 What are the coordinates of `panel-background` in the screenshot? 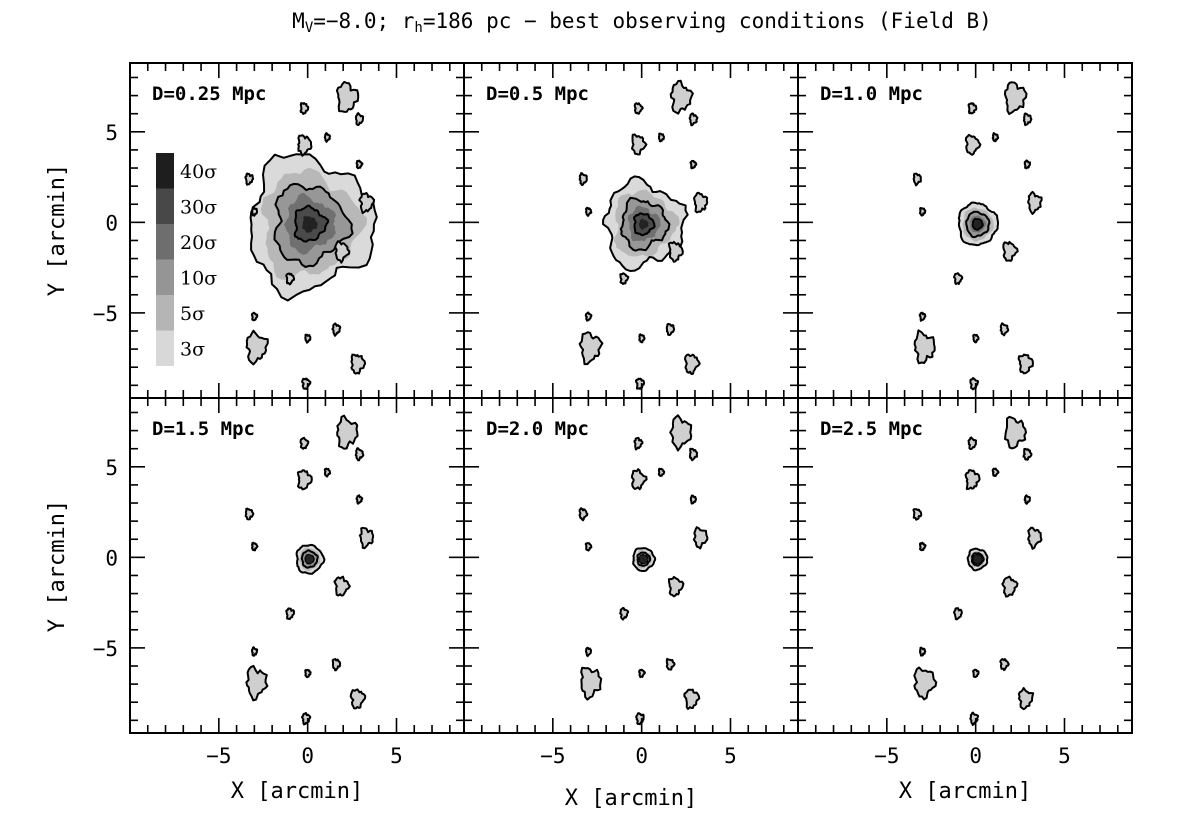 It's located at (965, 565).